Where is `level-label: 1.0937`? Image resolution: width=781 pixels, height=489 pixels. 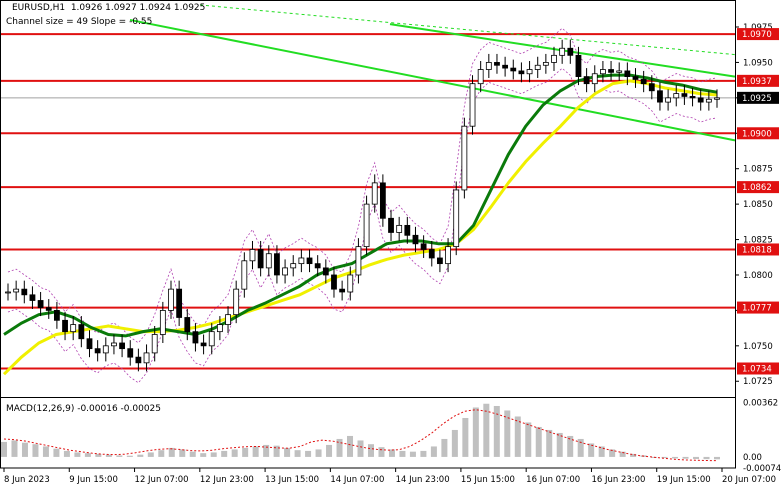
level-label: 1.0937 is located at coordinates (757, 82).